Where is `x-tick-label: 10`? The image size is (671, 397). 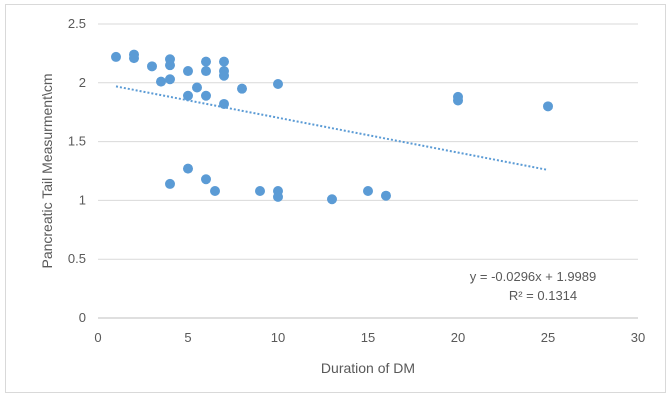
x-tick-label: 10 is located at coordinates (278, 337).